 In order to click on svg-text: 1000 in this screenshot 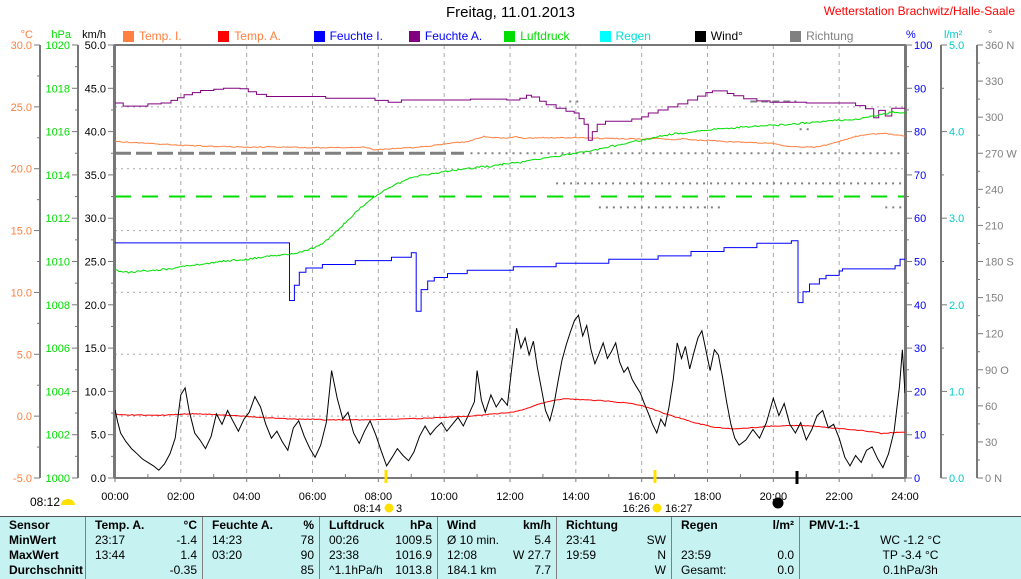, I will do `click(58, 479)`.